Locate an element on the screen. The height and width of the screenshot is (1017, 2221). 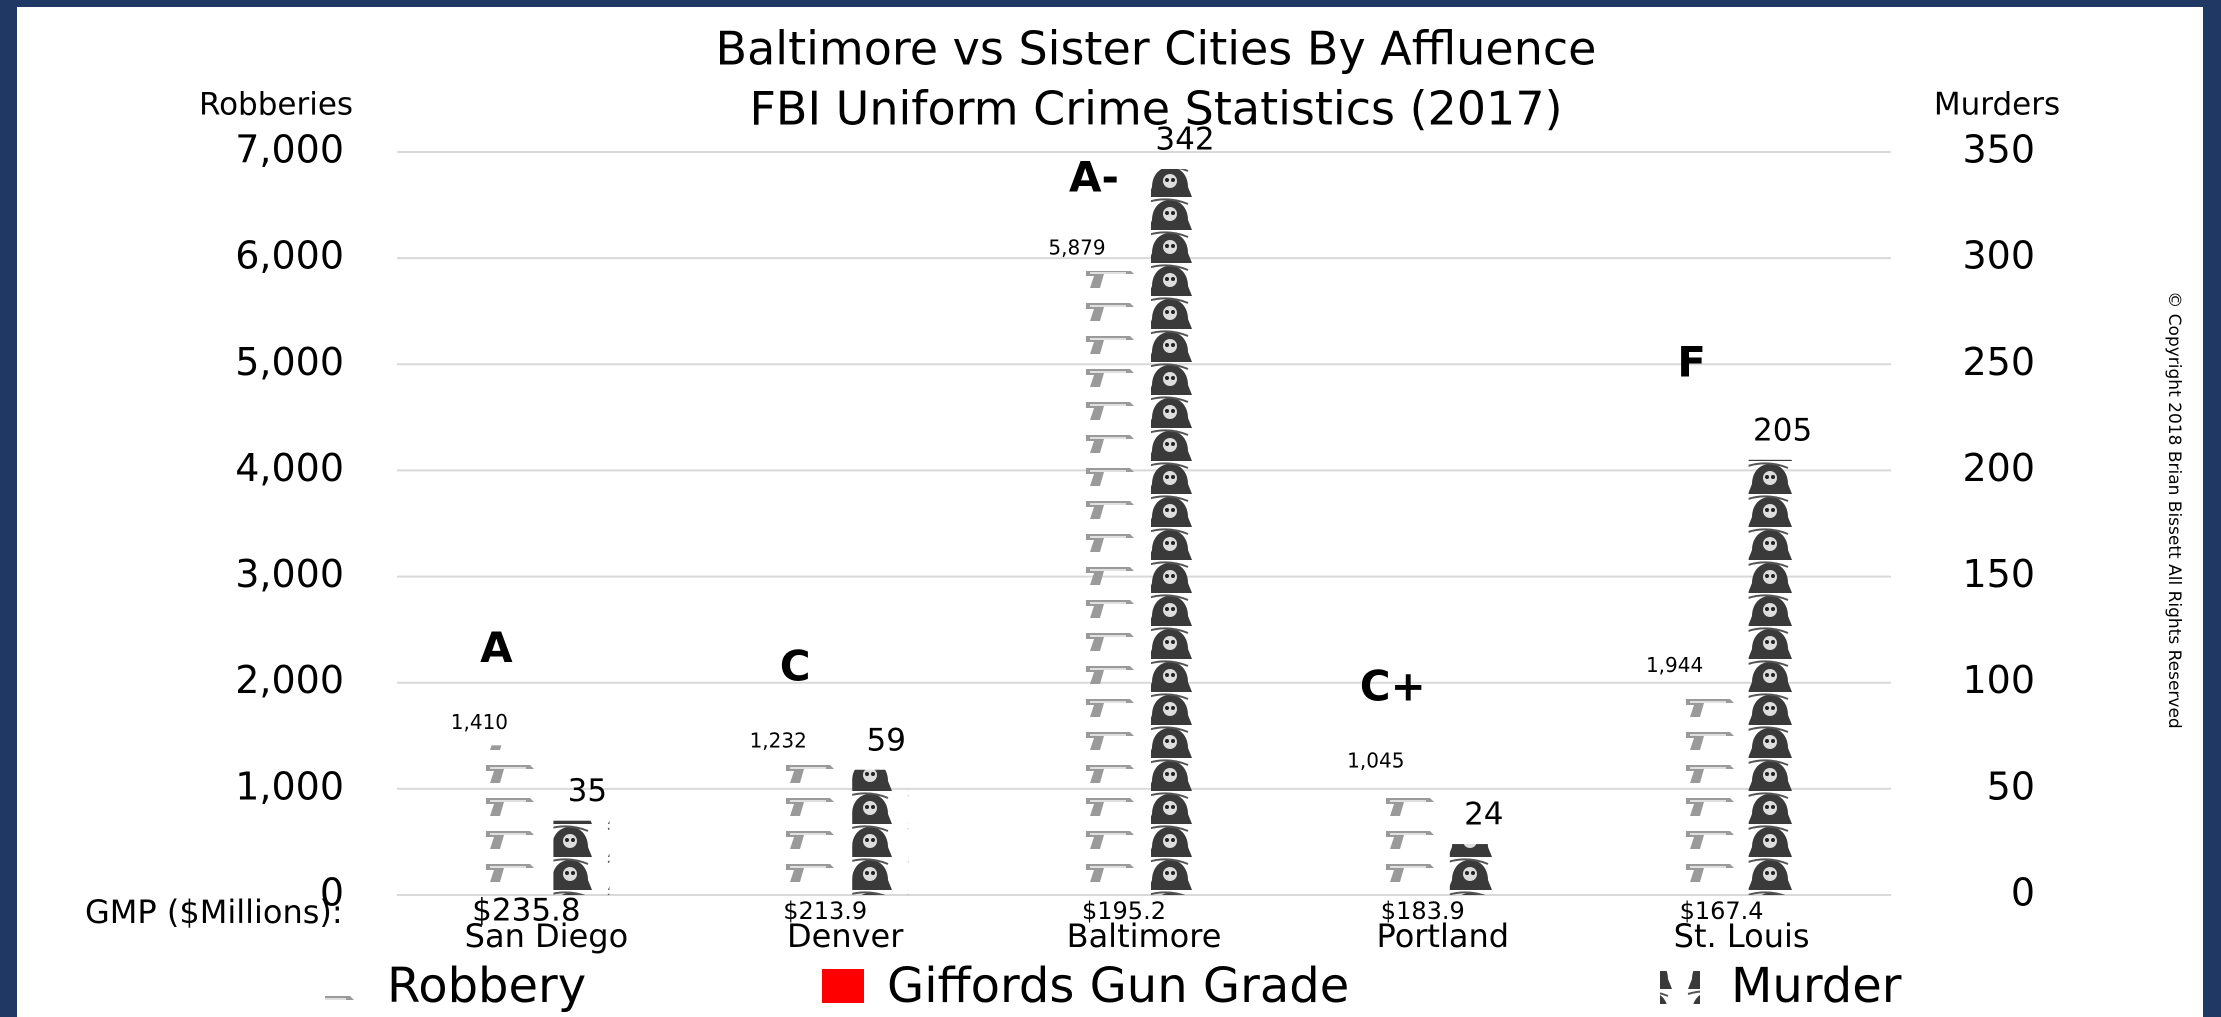
grade-label: C+ is located at coordinates (1393, 686).